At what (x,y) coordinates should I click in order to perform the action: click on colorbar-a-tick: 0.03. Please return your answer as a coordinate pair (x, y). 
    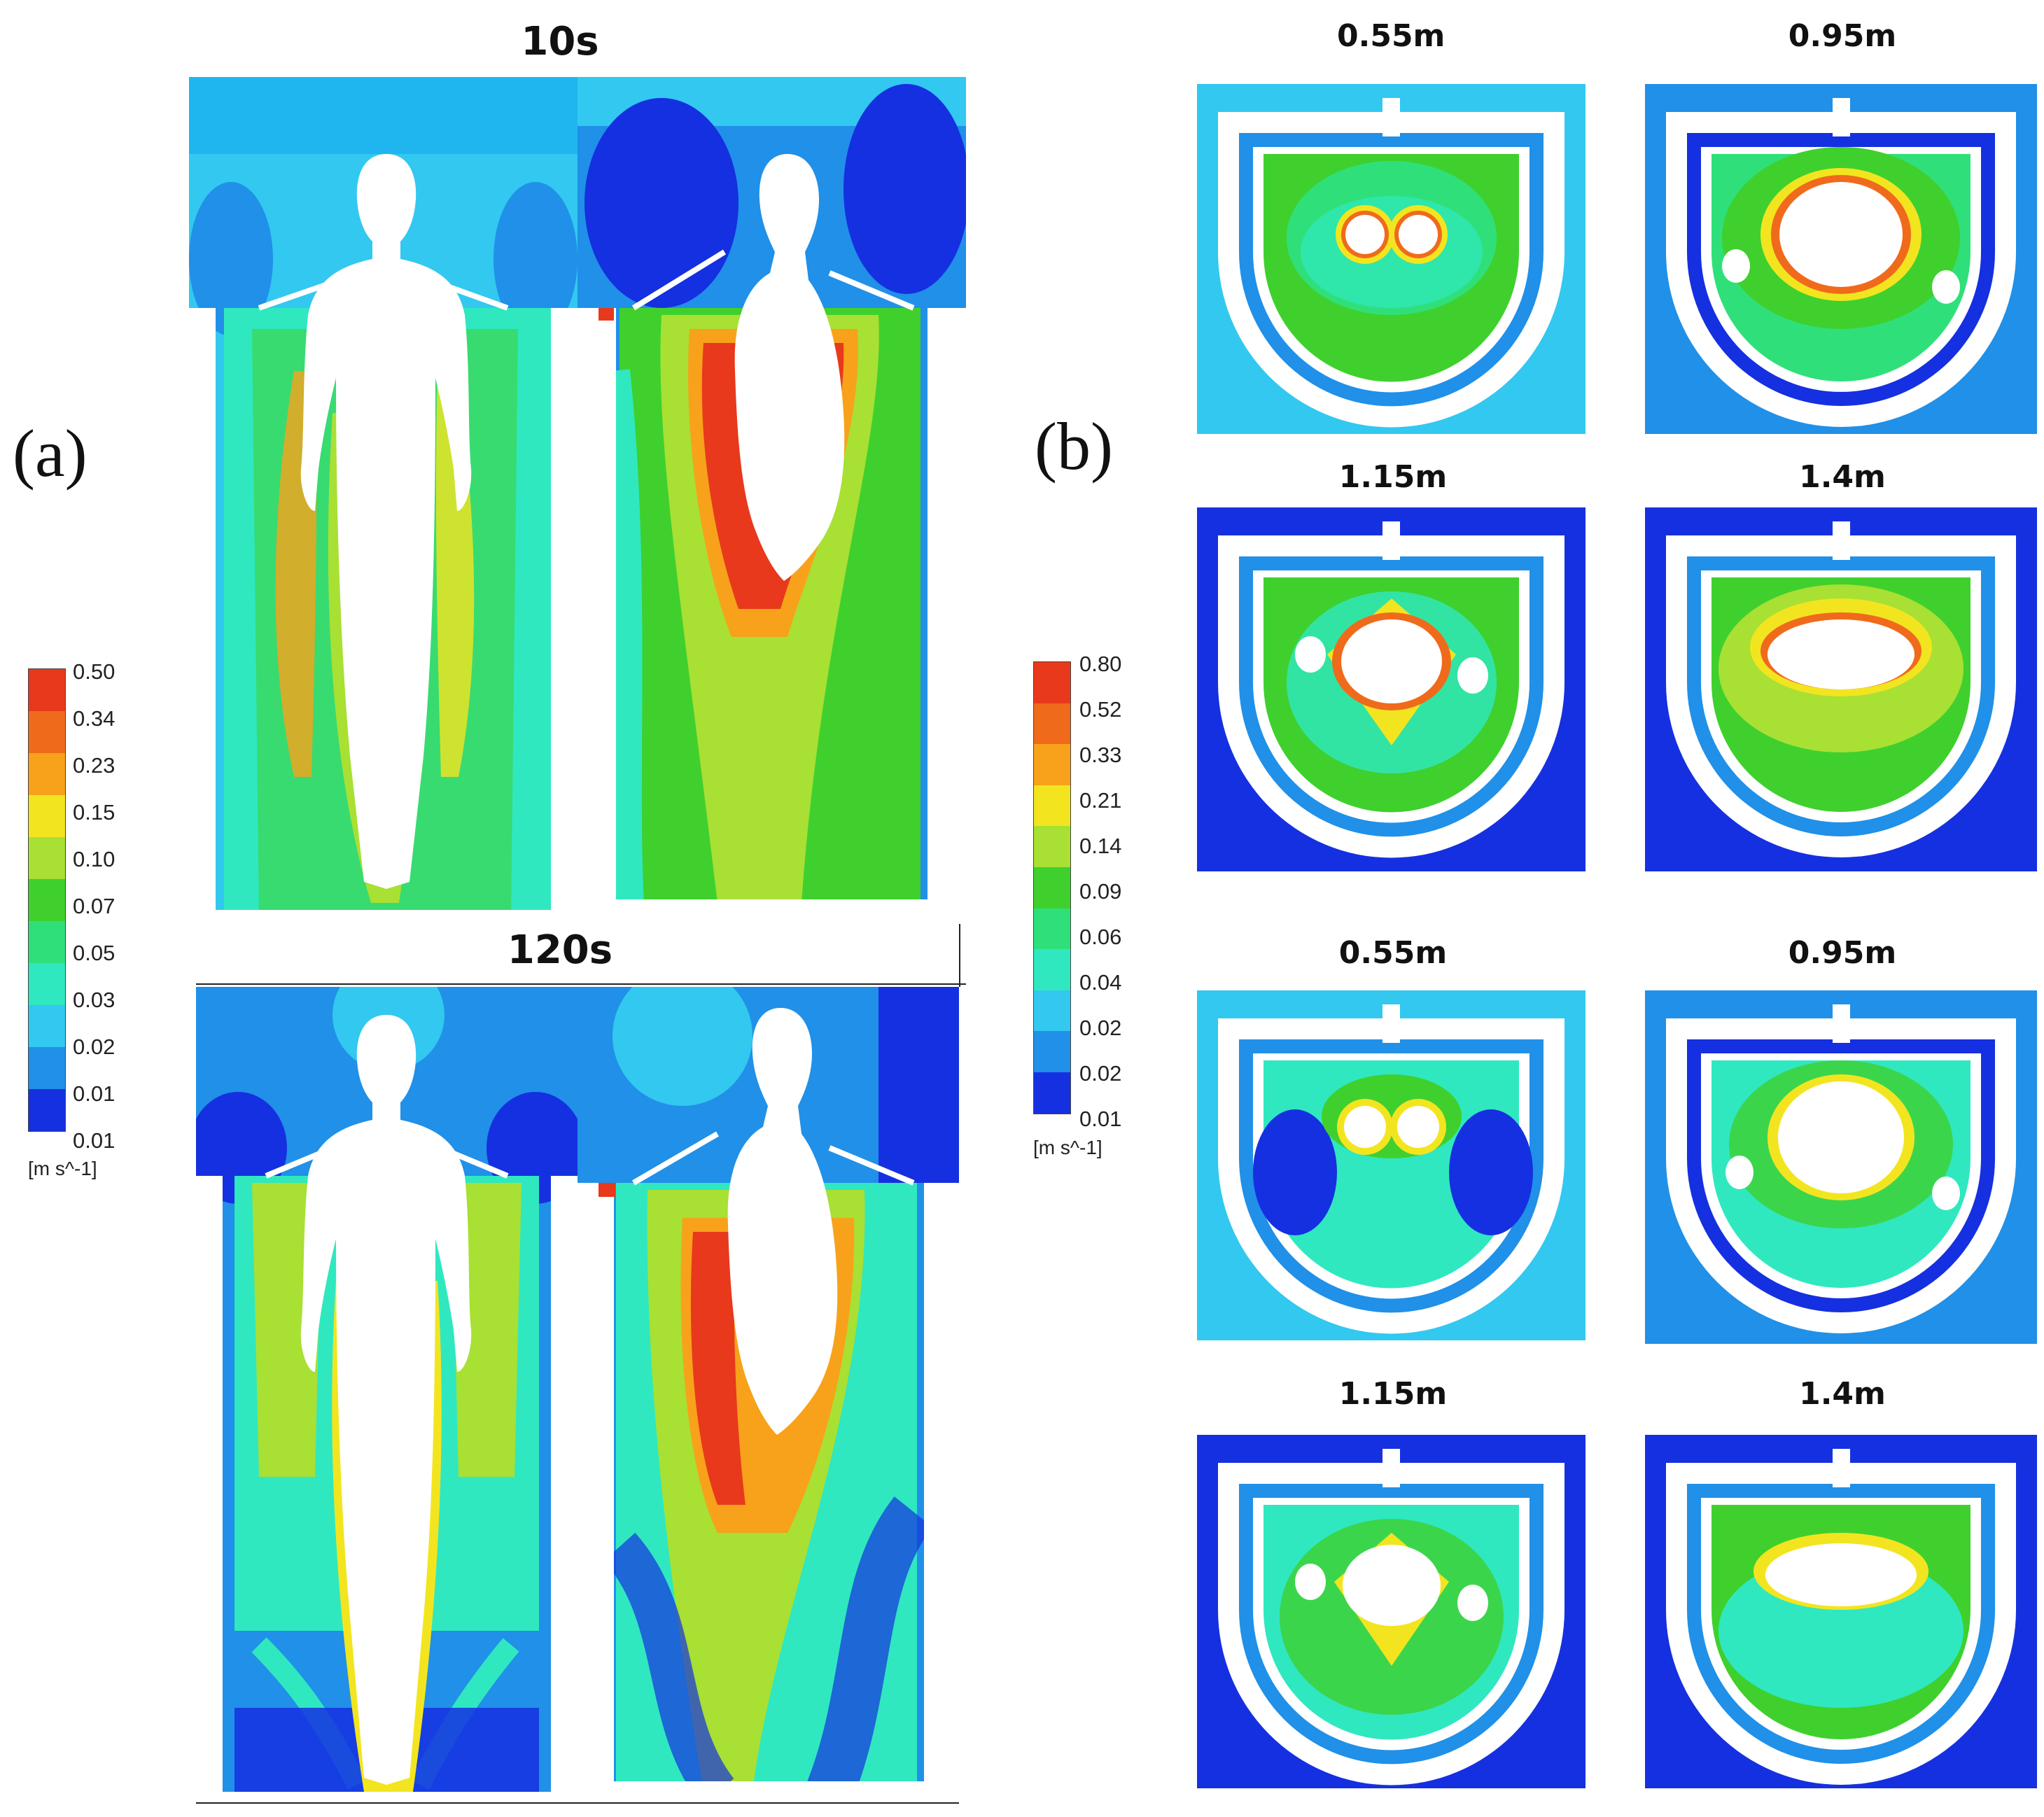
    Looking at the image, I should click on (94, 1000).